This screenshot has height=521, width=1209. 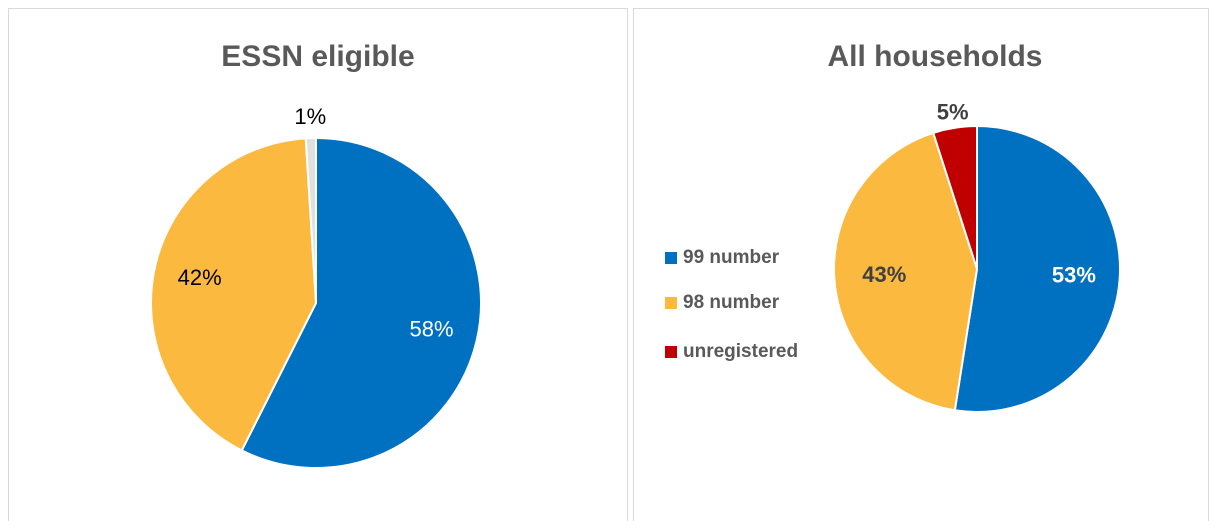 What do you see at coordinates (731, 257) in the screenshot?
I see `legend-label: 99 number` at bounding box center [731, 257].